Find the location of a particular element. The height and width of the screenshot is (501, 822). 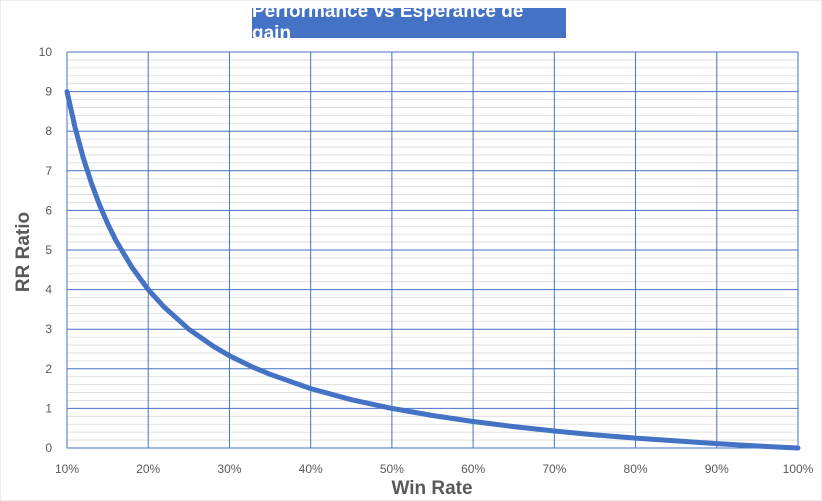

y-tick-label: 0 is located at coordinates (48, 448).